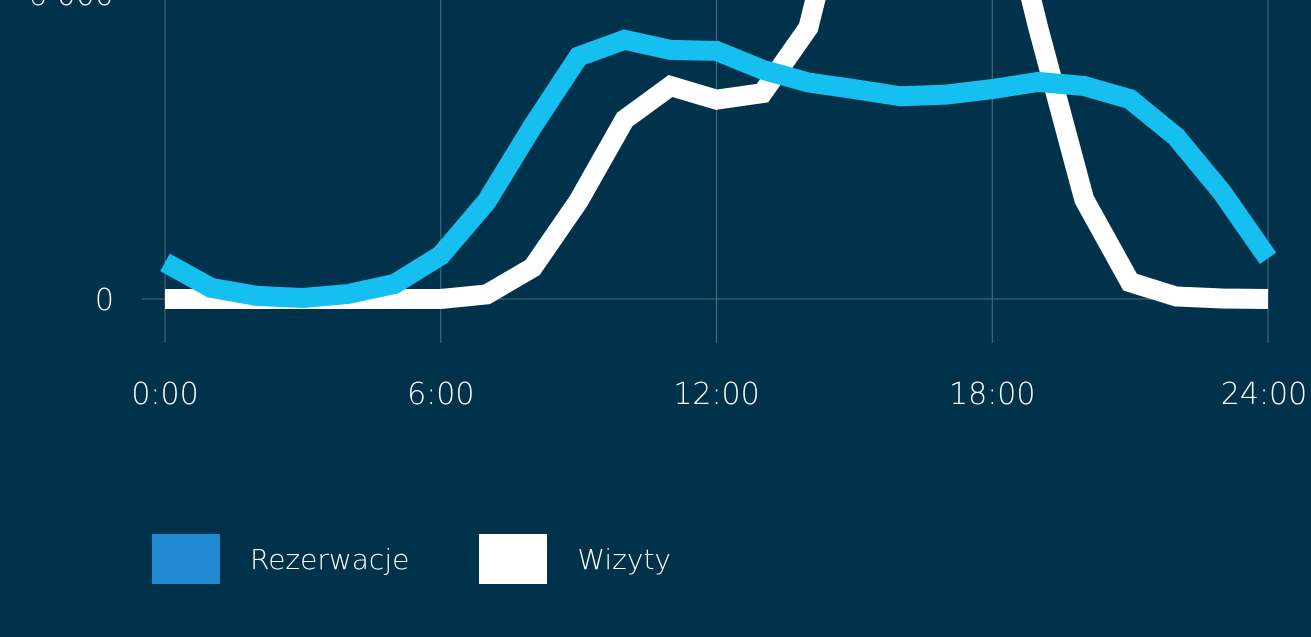 The image size is (1311, 637). I want to click on x-tick-label: 0:00, so click(164, 394).